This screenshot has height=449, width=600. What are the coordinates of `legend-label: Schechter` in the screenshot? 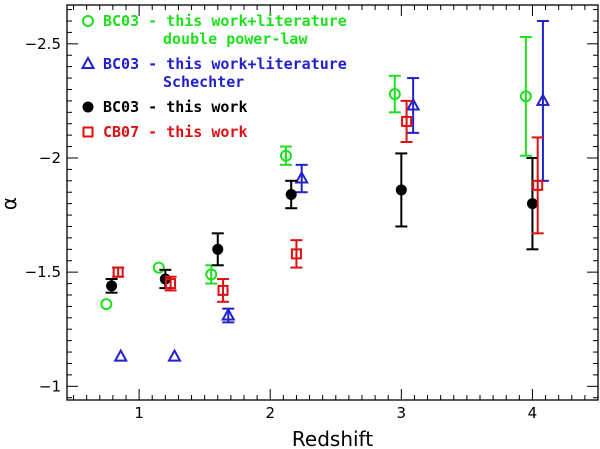 It's located at (203, 82).